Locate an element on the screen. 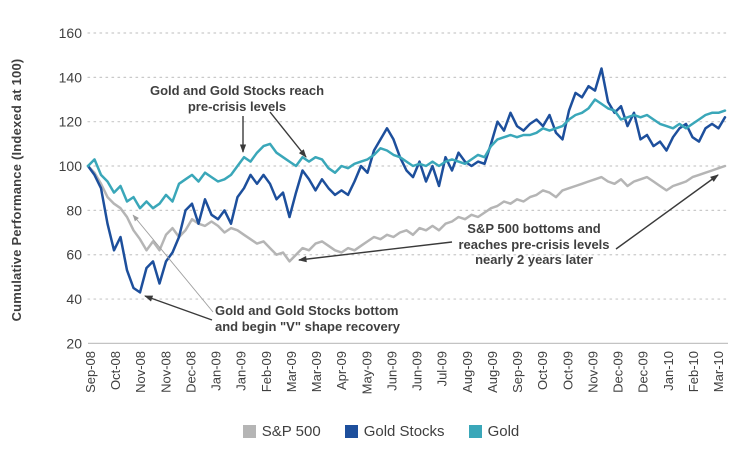 The image size is (748, 468). y-tick-label: 120 is located at coordinates (71, 122).